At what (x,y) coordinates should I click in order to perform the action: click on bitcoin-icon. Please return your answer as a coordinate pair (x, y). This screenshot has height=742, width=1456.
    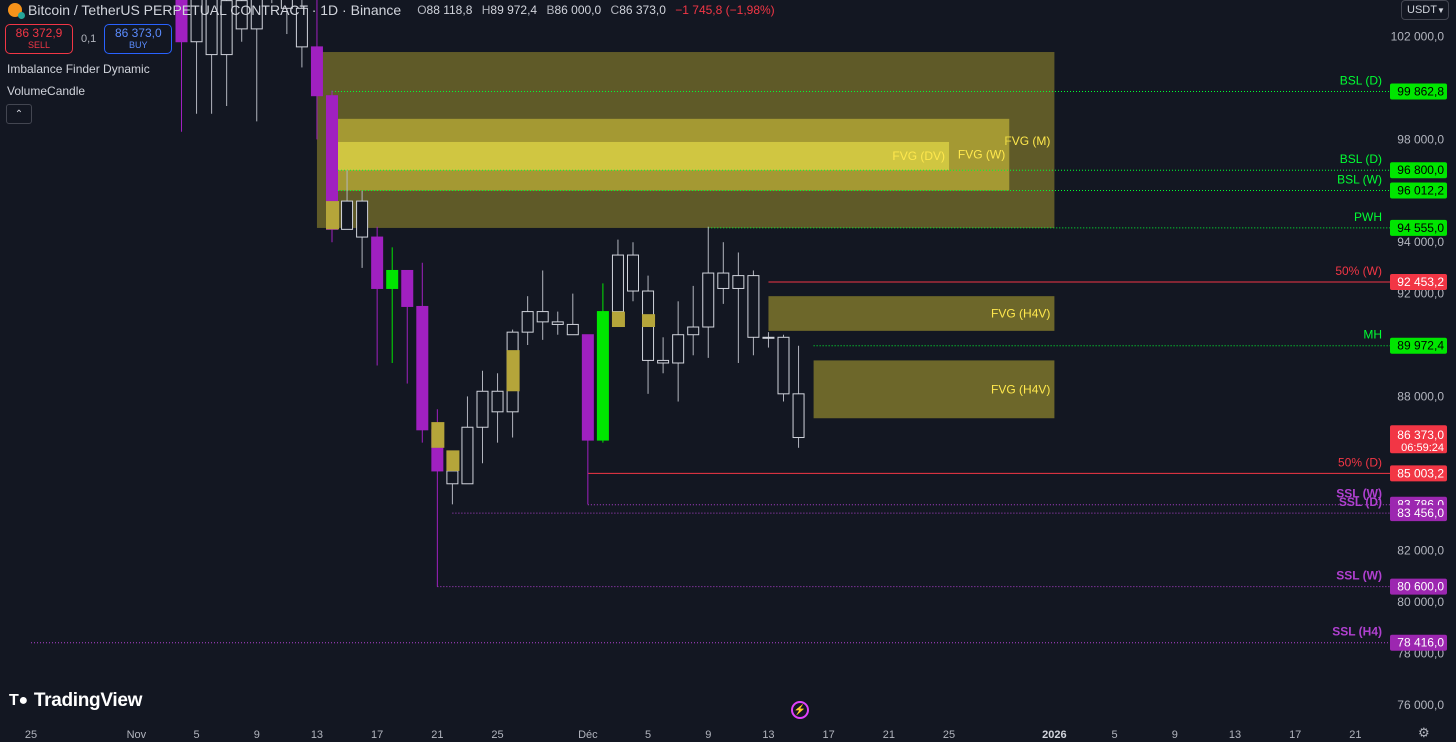
    Looking at the image, I should click on (16, 11).